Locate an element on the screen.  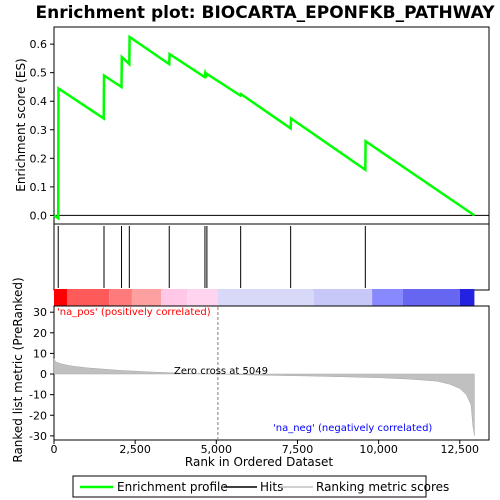
hits-panel-frame is located at coordinates (271, 257).